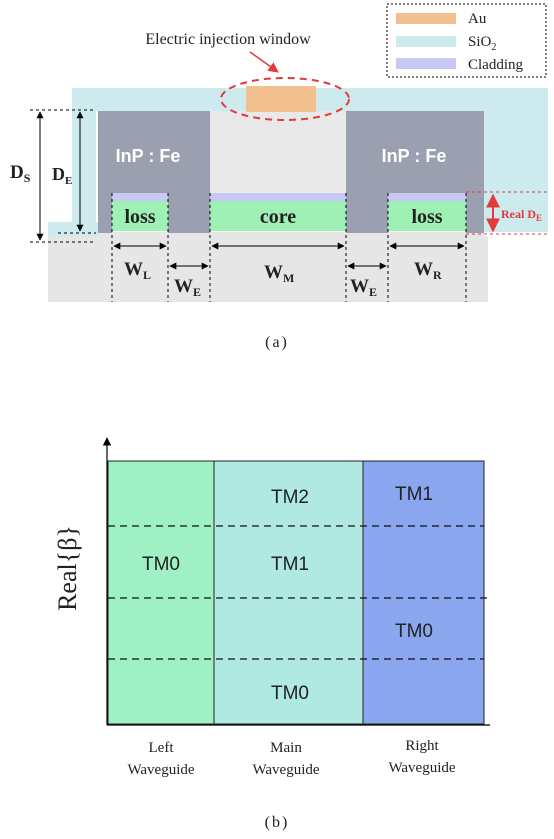 This screenshot has height=839, width=554. Describe the element at coordinates (73, 229) in the screenshot. I see `sio2-left-strip` at that location.